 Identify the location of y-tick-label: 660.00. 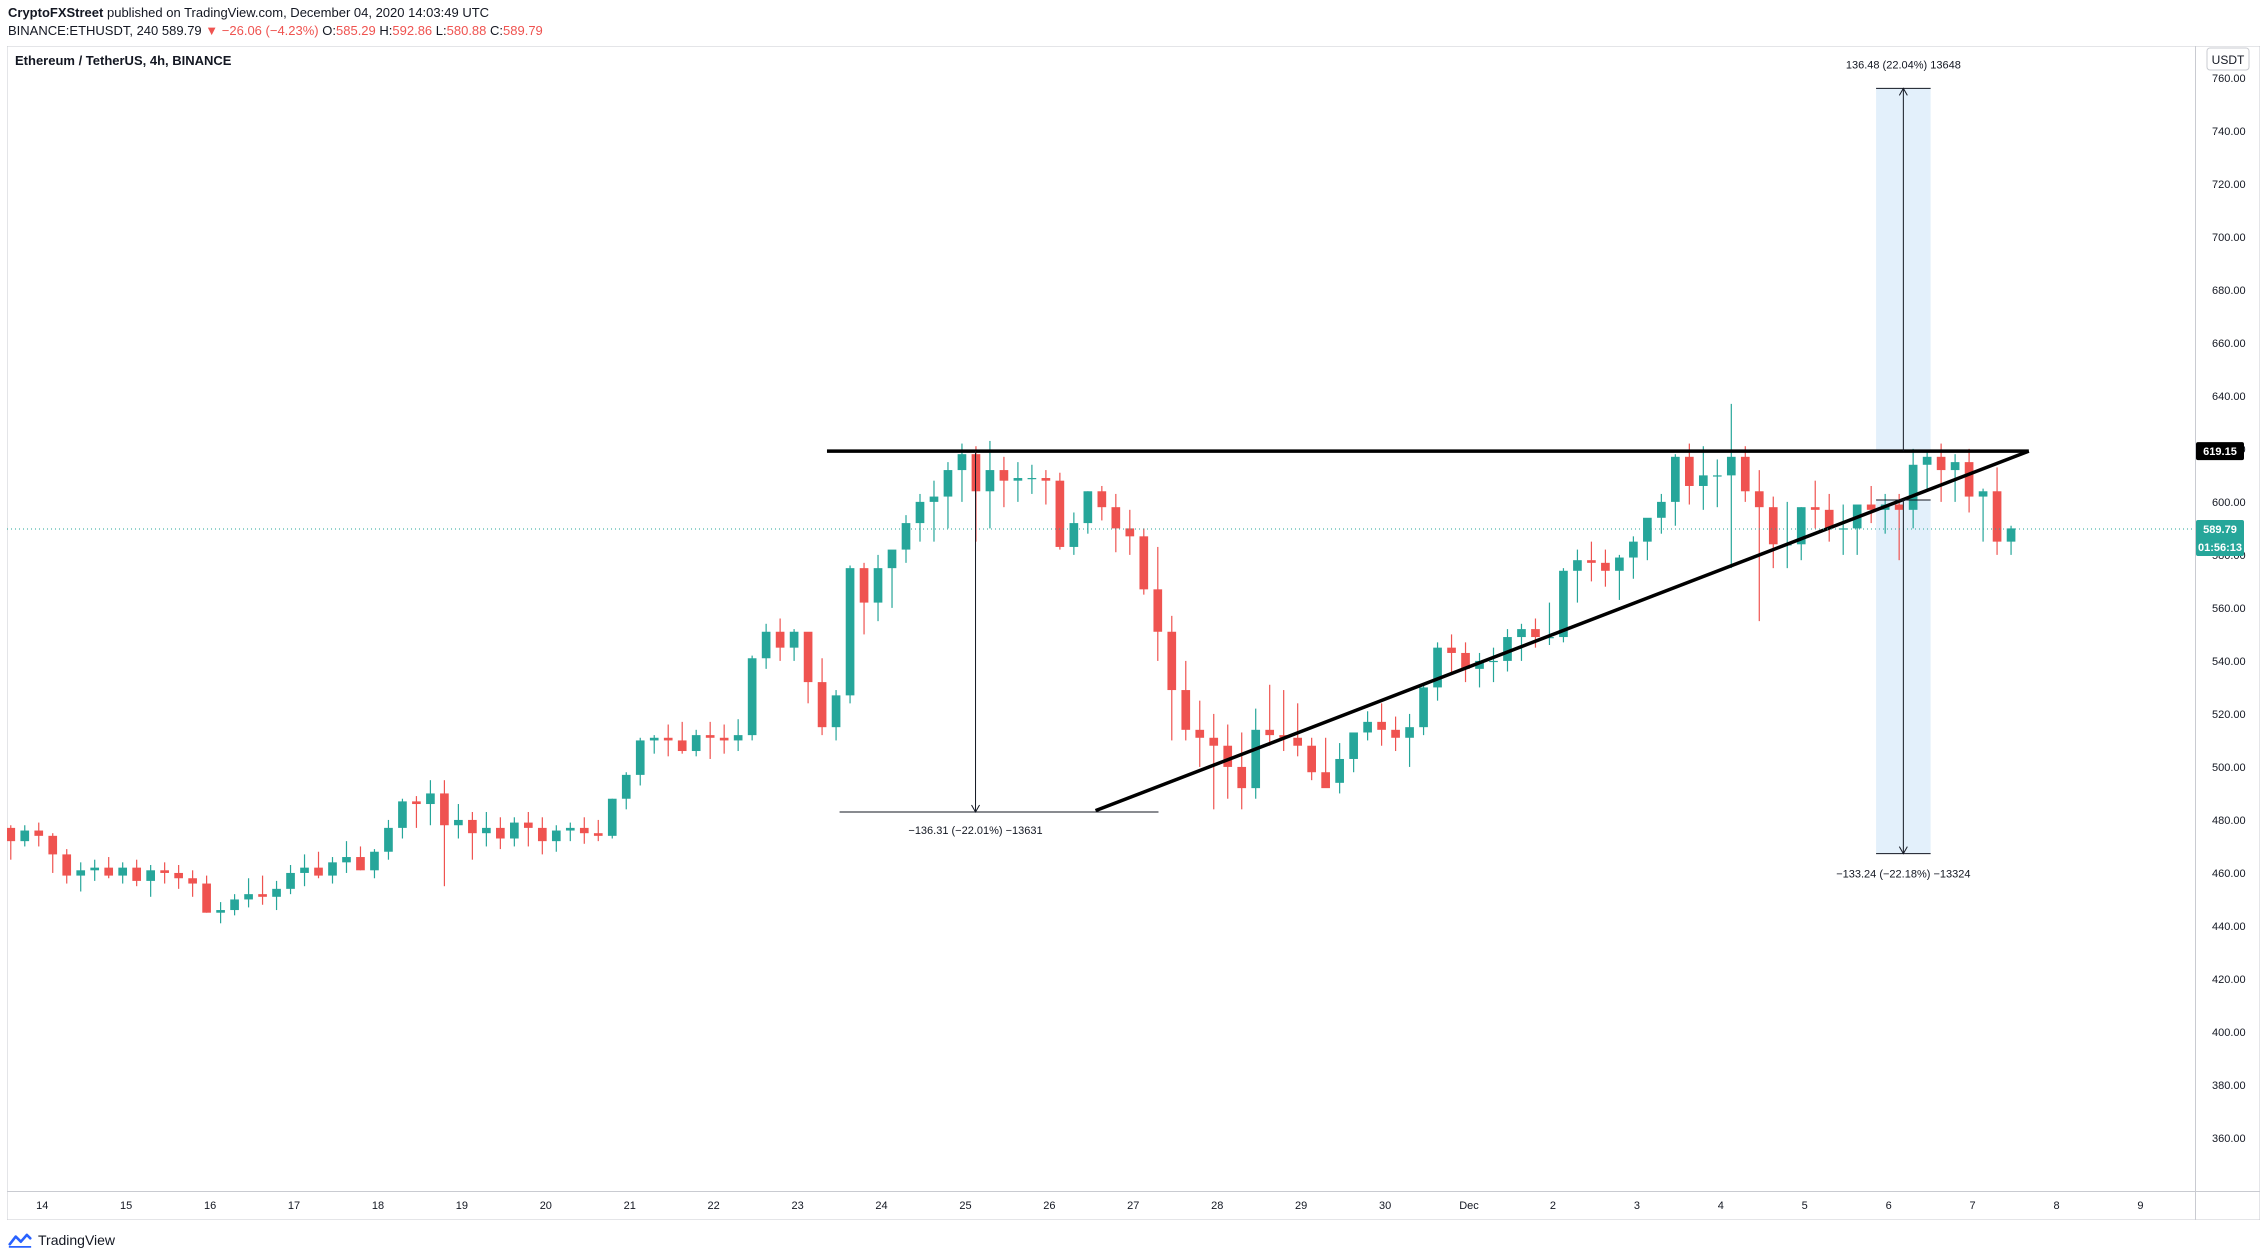
(2229, 344).